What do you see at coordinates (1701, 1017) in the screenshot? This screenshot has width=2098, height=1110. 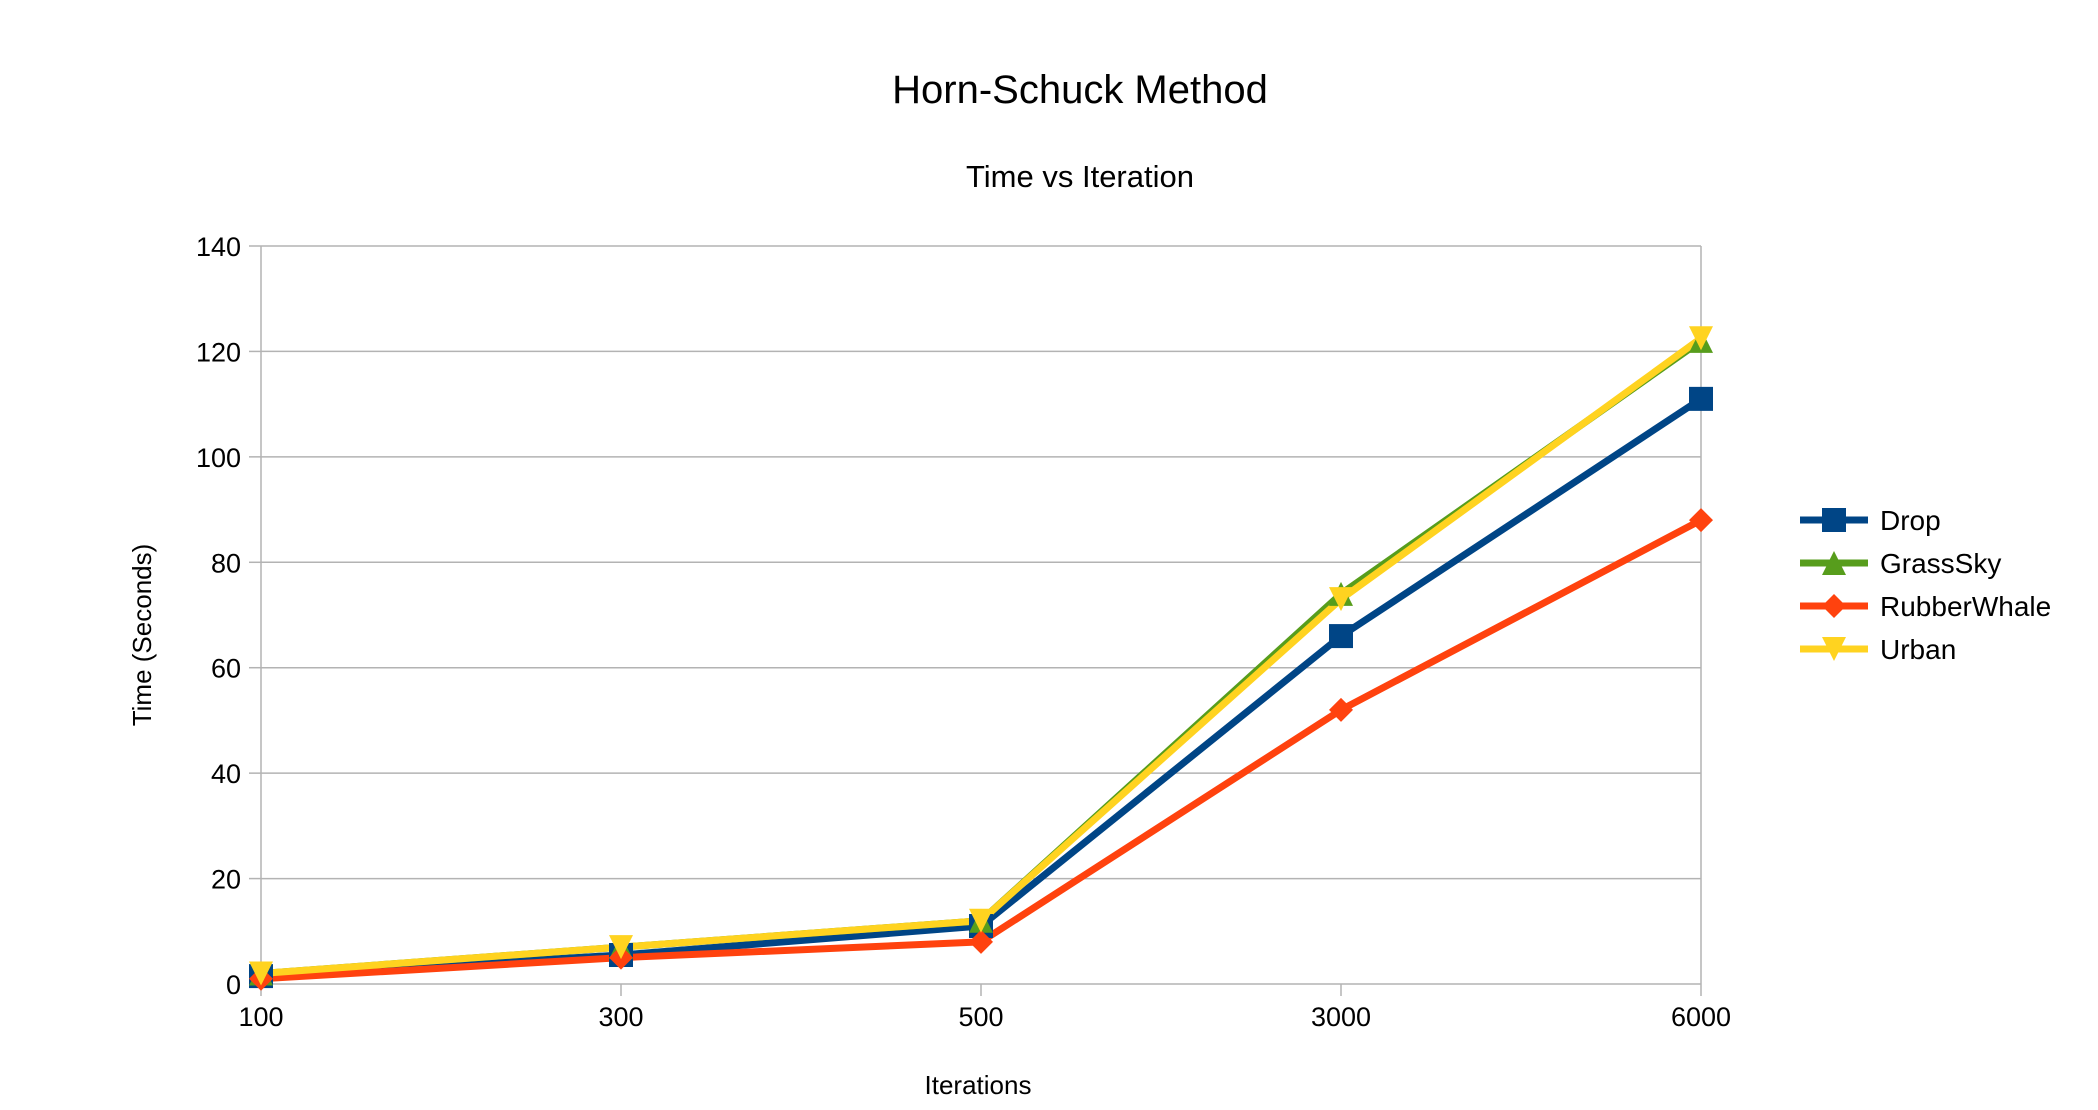 I see `x-tick-label: 6000` at bounding box center [1701, 1017].